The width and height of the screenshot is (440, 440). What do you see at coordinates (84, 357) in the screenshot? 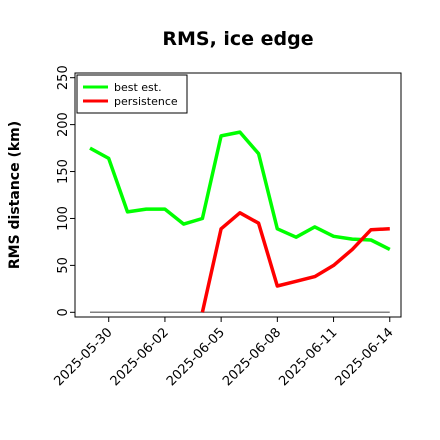
I see `x-tick-label: 2025-05-30` at bounding box center [84, 357].